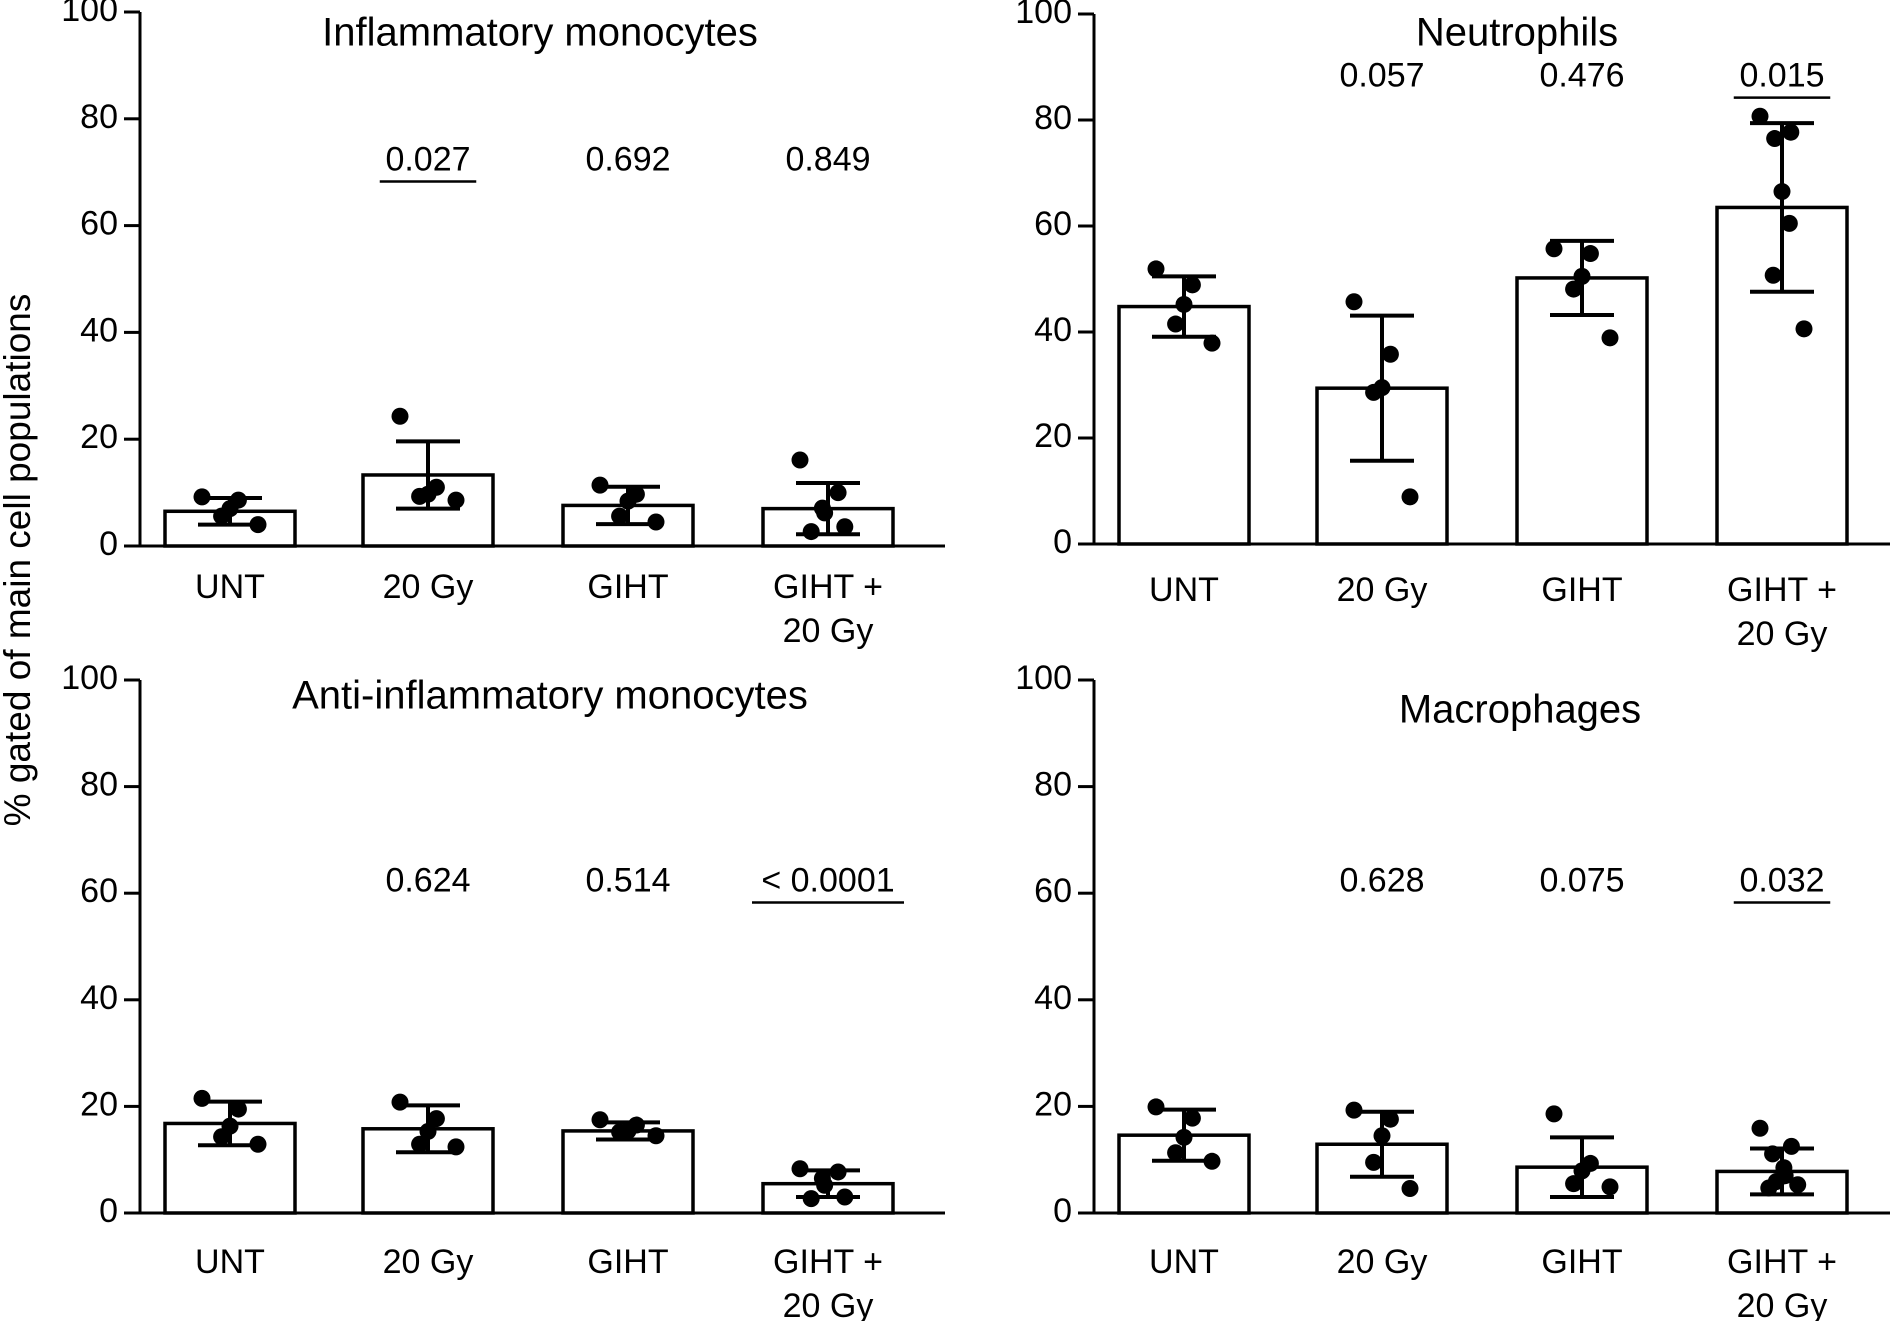 The width and height of the screenshot is (1890, 1321). I want to click on p-value-label: 0.075, so click(1581, 881).